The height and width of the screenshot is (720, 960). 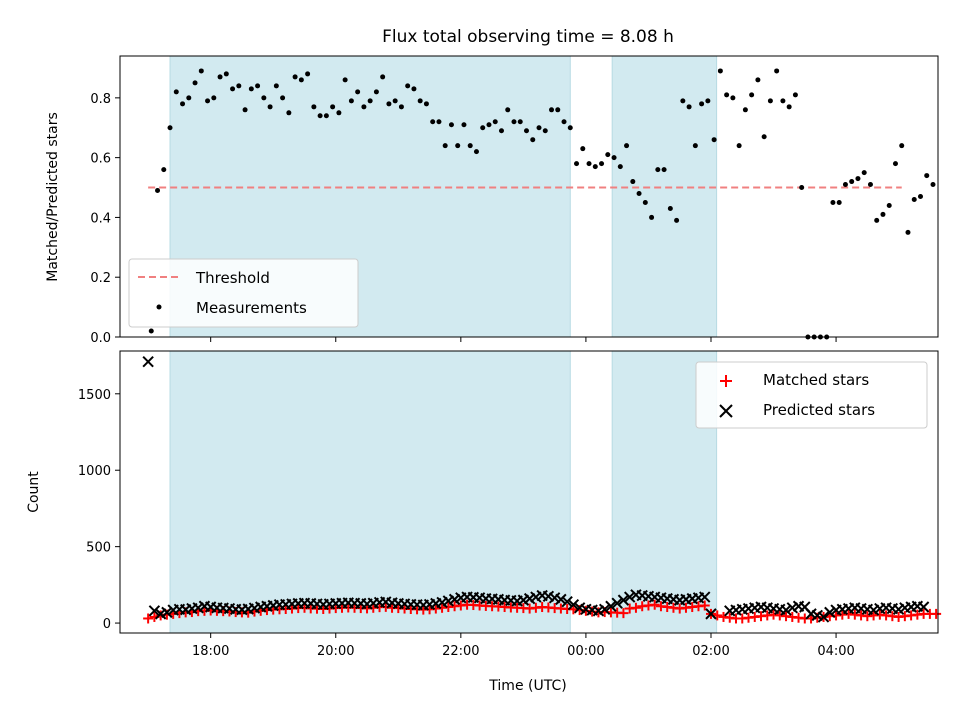 What do you see at coordinates (243, 293) in the screenshot?
I see `top-legend: Threshold Measurements` at bounding box center [243, 293].